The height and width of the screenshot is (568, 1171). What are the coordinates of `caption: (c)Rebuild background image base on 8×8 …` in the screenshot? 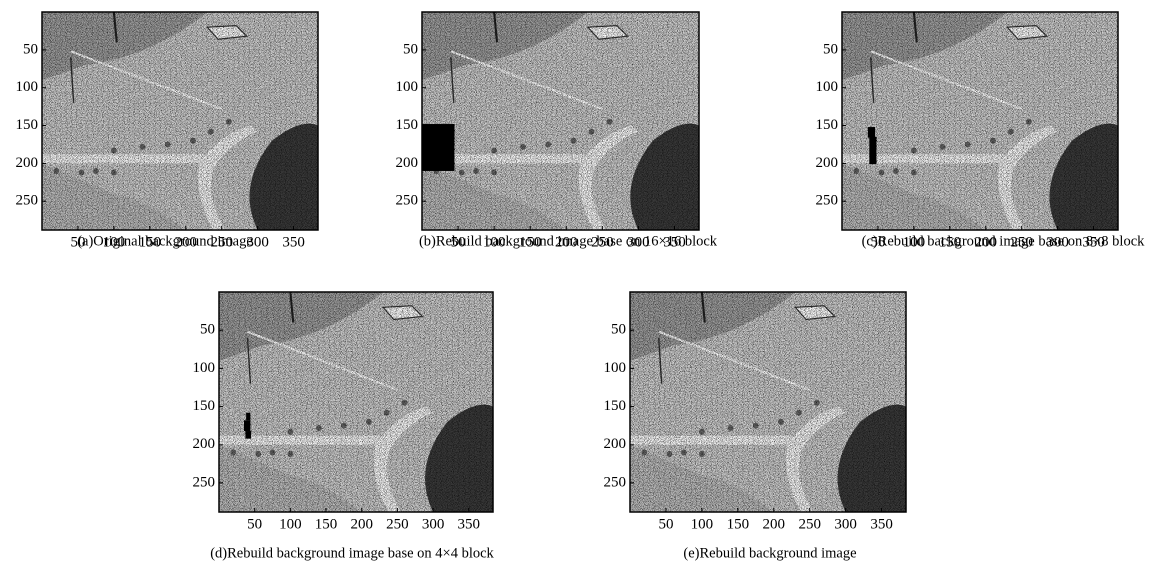 It's located at (1004, 241).